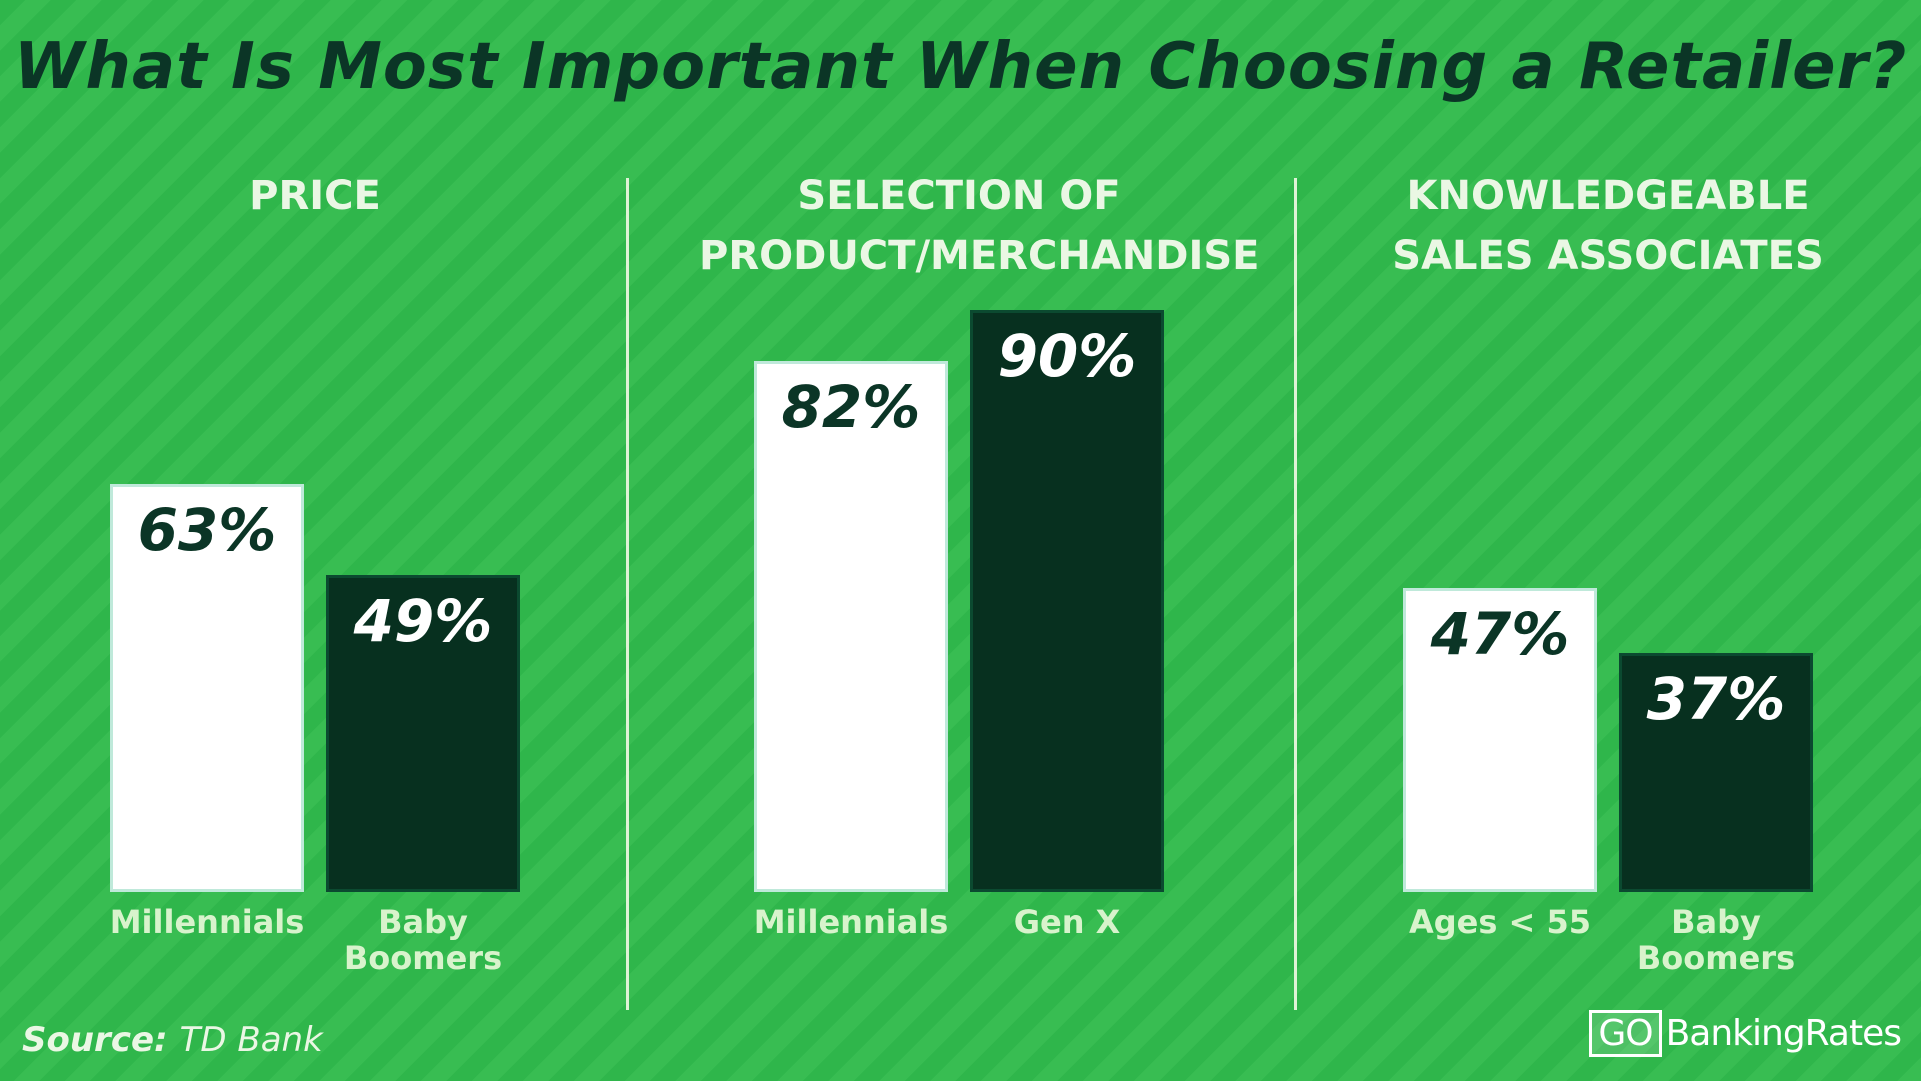 This screenshot has height=1081, width=1921. Describe the element at coordinates (1783, 1033) in the screenshot. I see `logo-name: BankingRates` at that location.